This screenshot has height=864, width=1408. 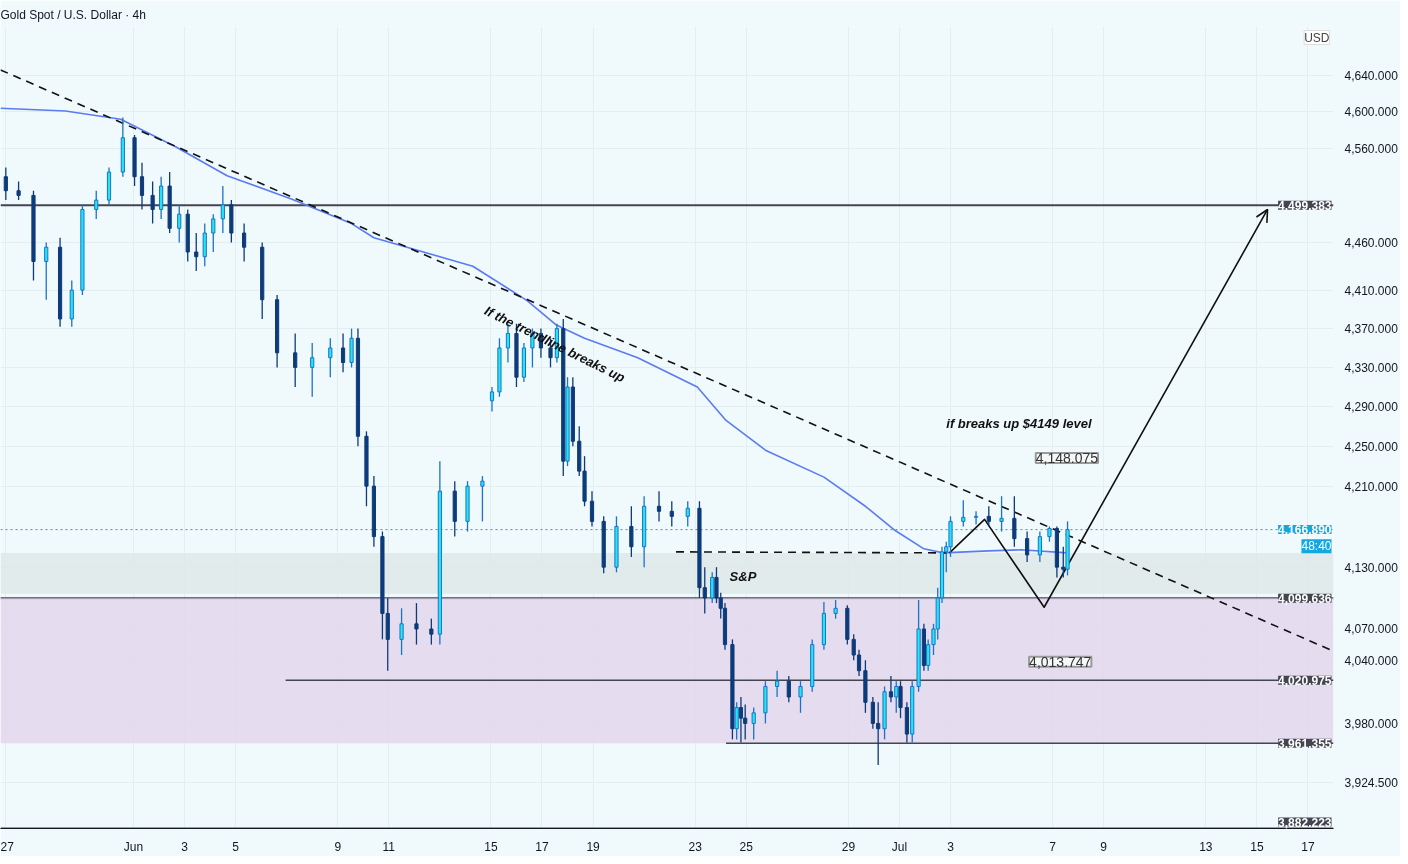 I want to click on x-tick-label: 13, so click(x=1206, y=846).